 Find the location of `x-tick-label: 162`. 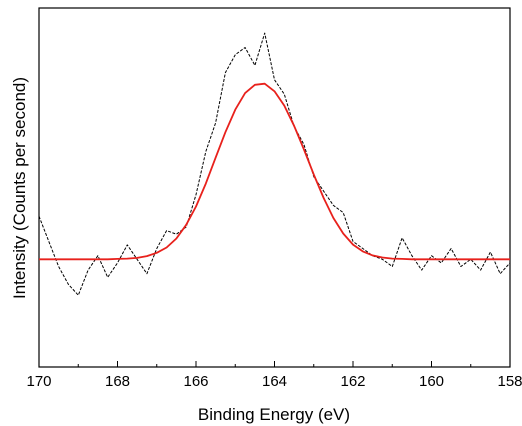

x-tick-label: 162 is located at coordinates (352, 381).